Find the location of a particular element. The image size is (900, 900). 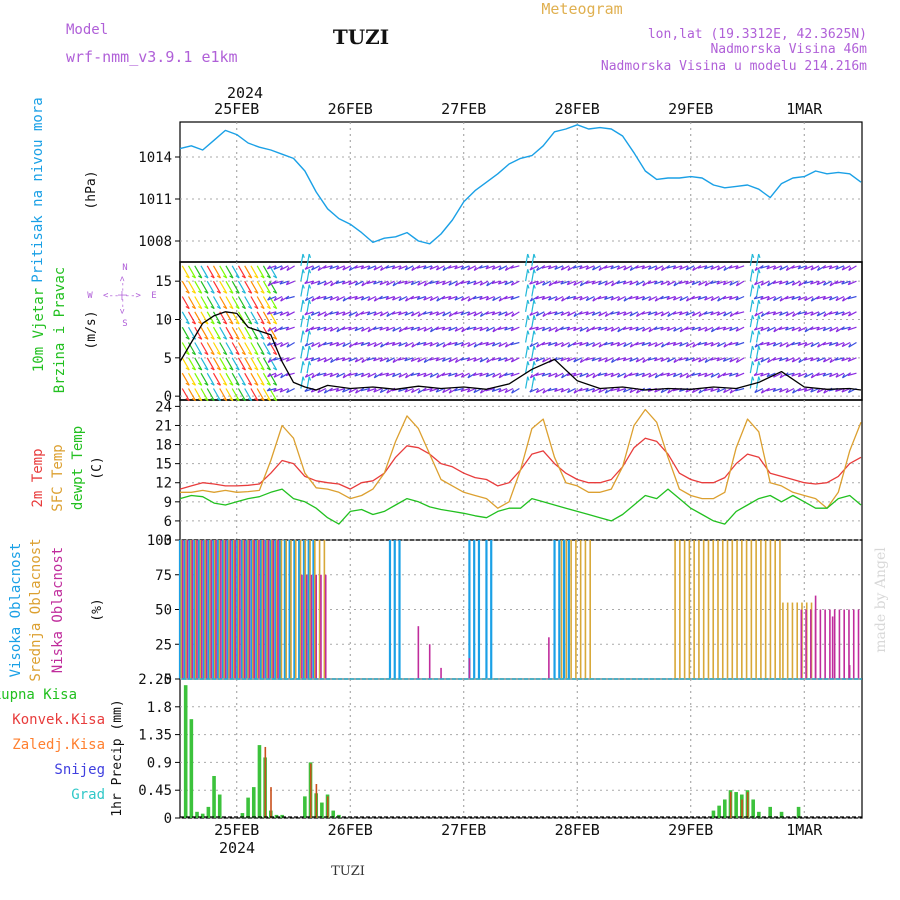

pressure-tick-label-2: 1014 is located at coordinates (155, 158).